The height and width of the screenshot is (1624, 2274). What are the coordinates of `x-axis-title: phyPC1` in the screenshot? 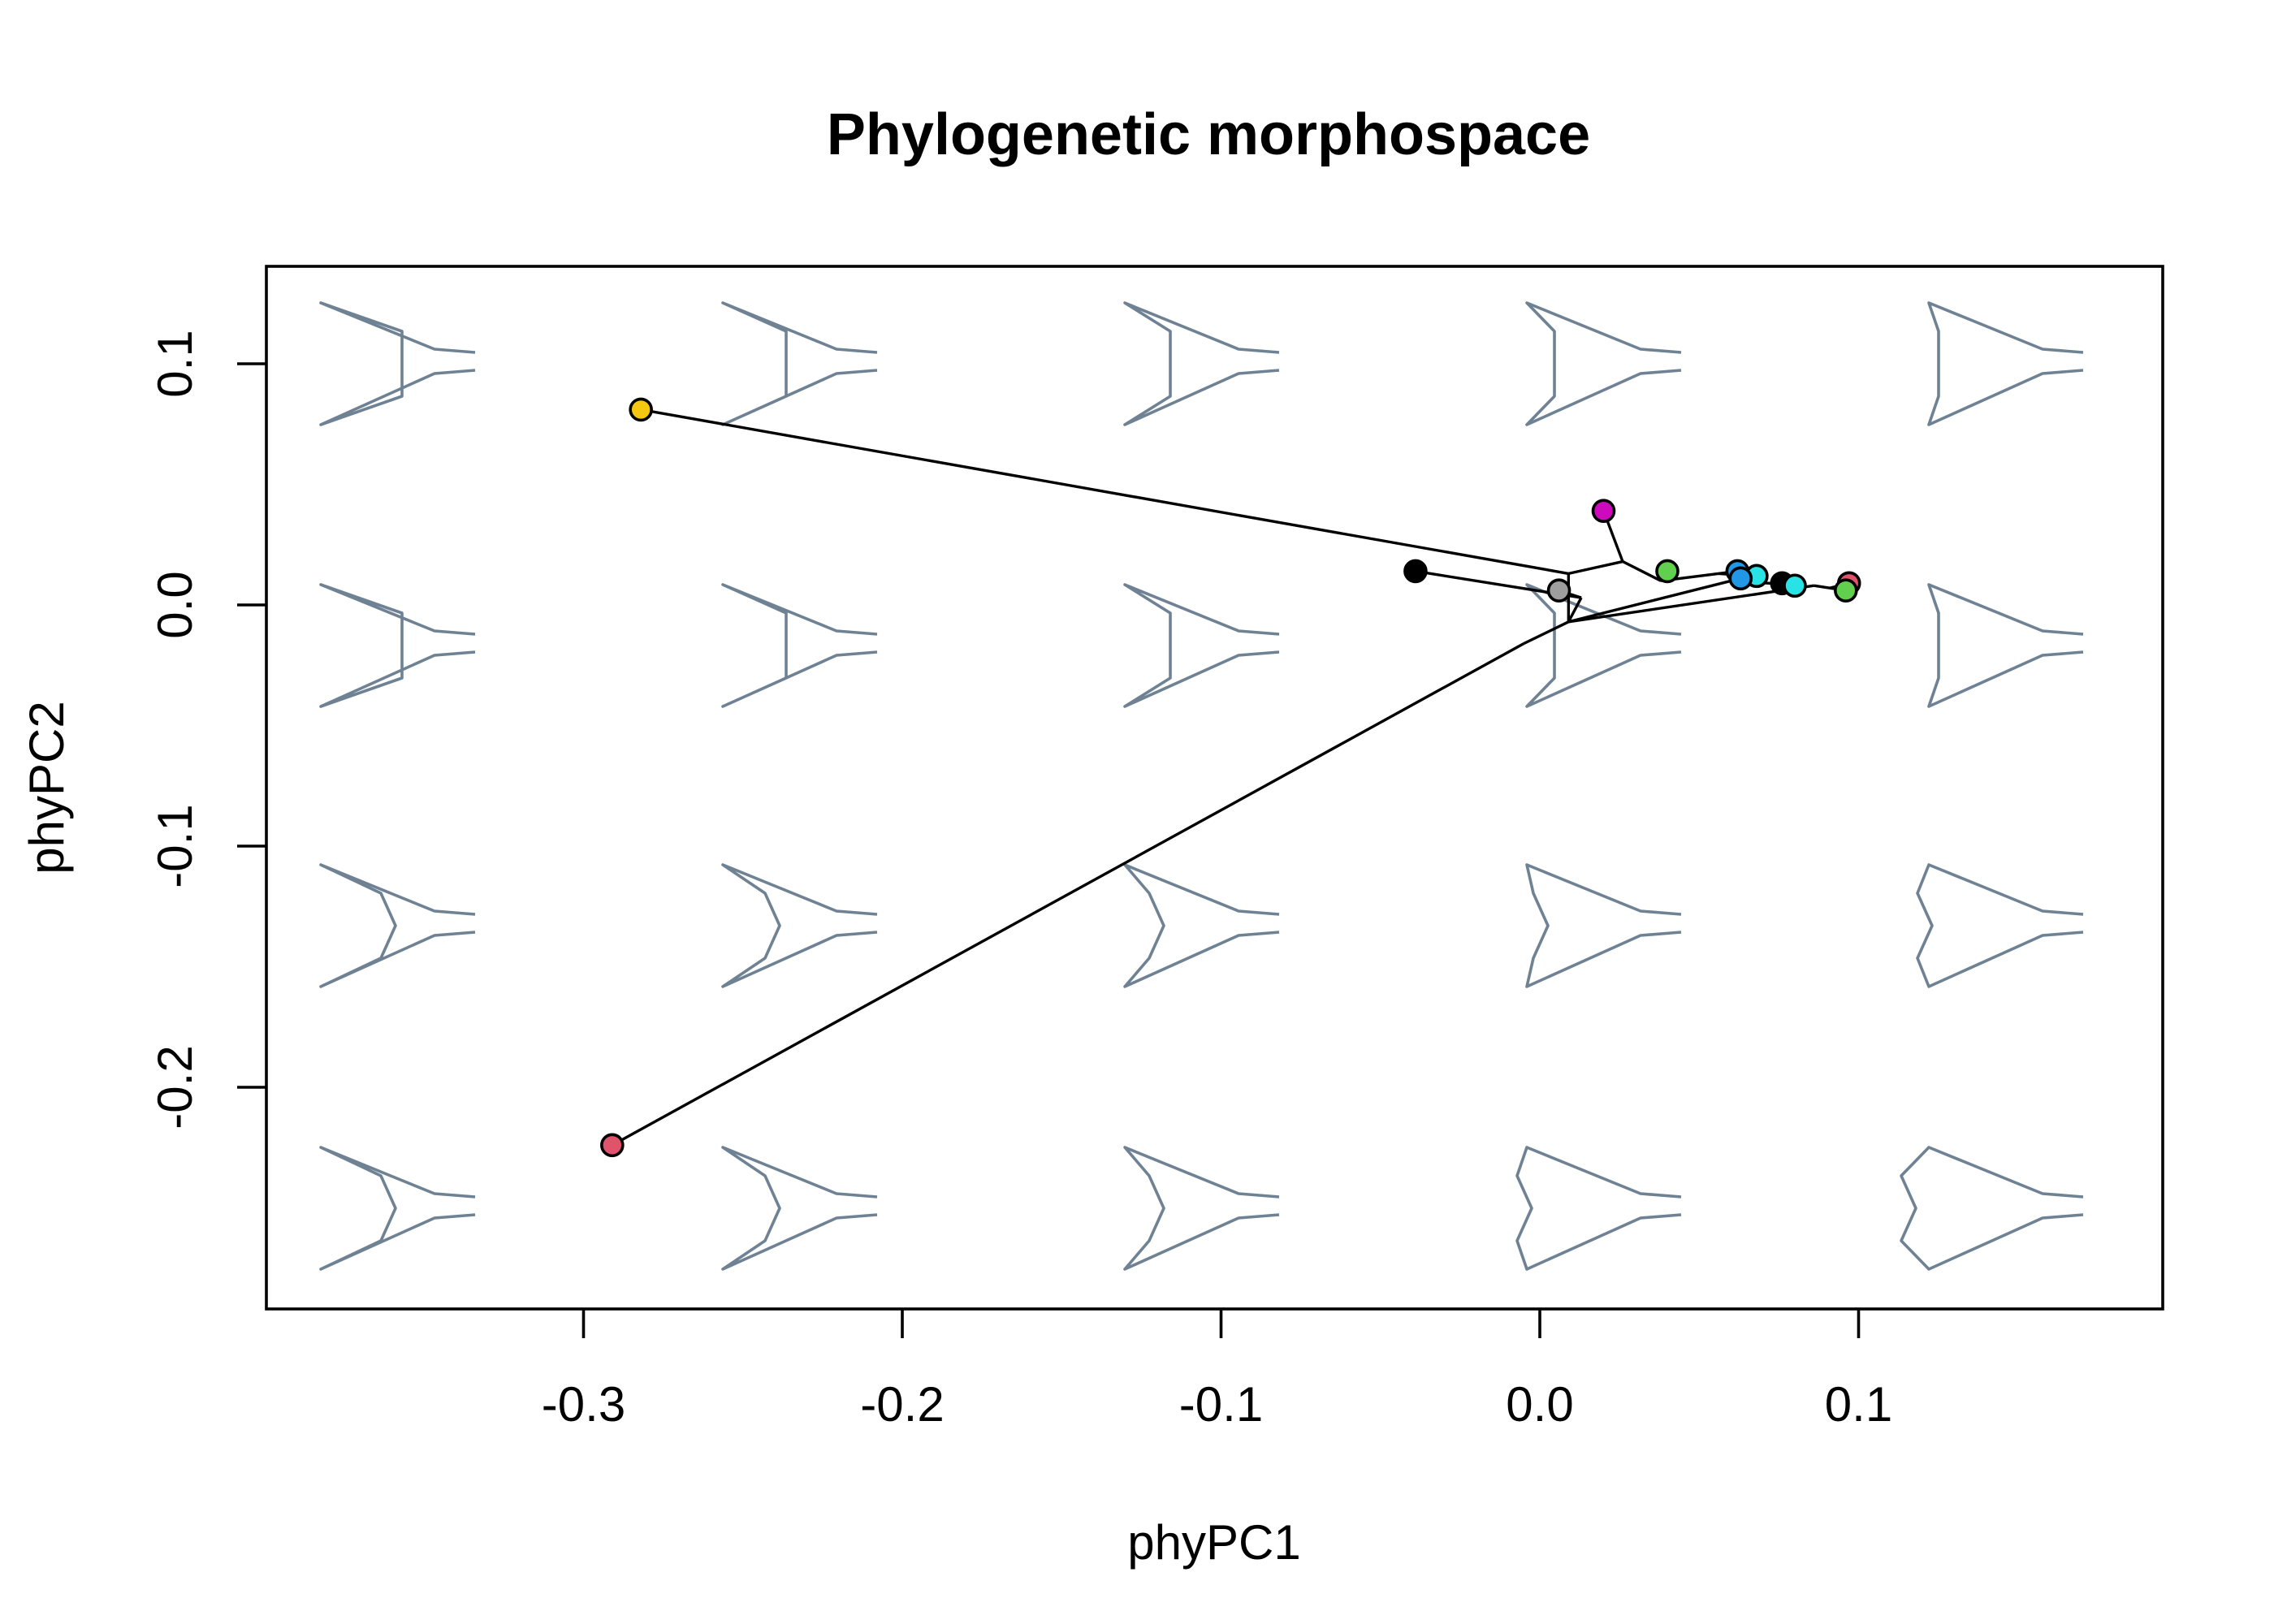 It's located at (1213, 1543).